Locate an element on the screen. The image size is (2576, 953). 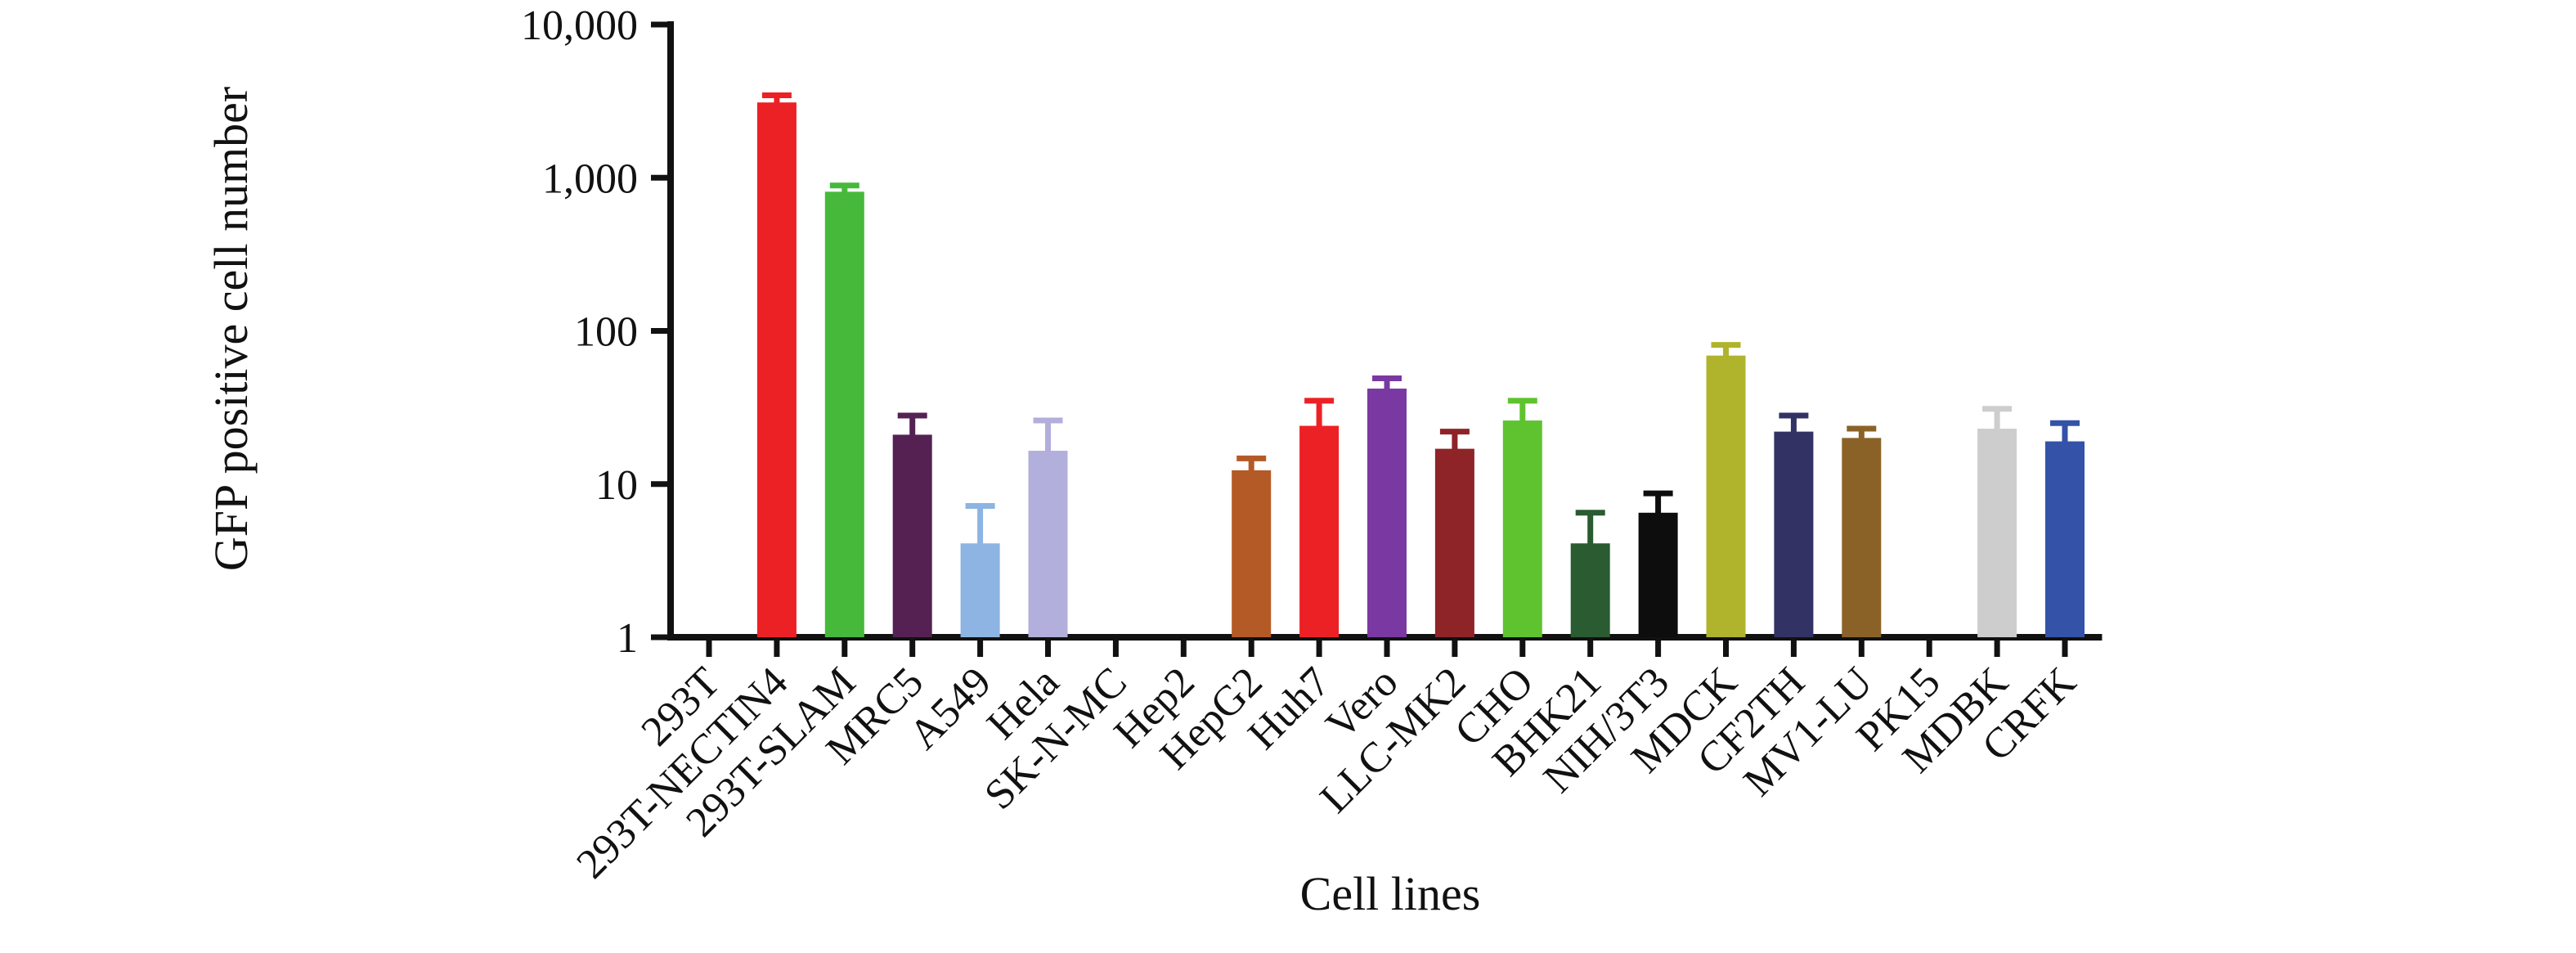
bar-293t-nectin4 is located at coordinates (776, 369).